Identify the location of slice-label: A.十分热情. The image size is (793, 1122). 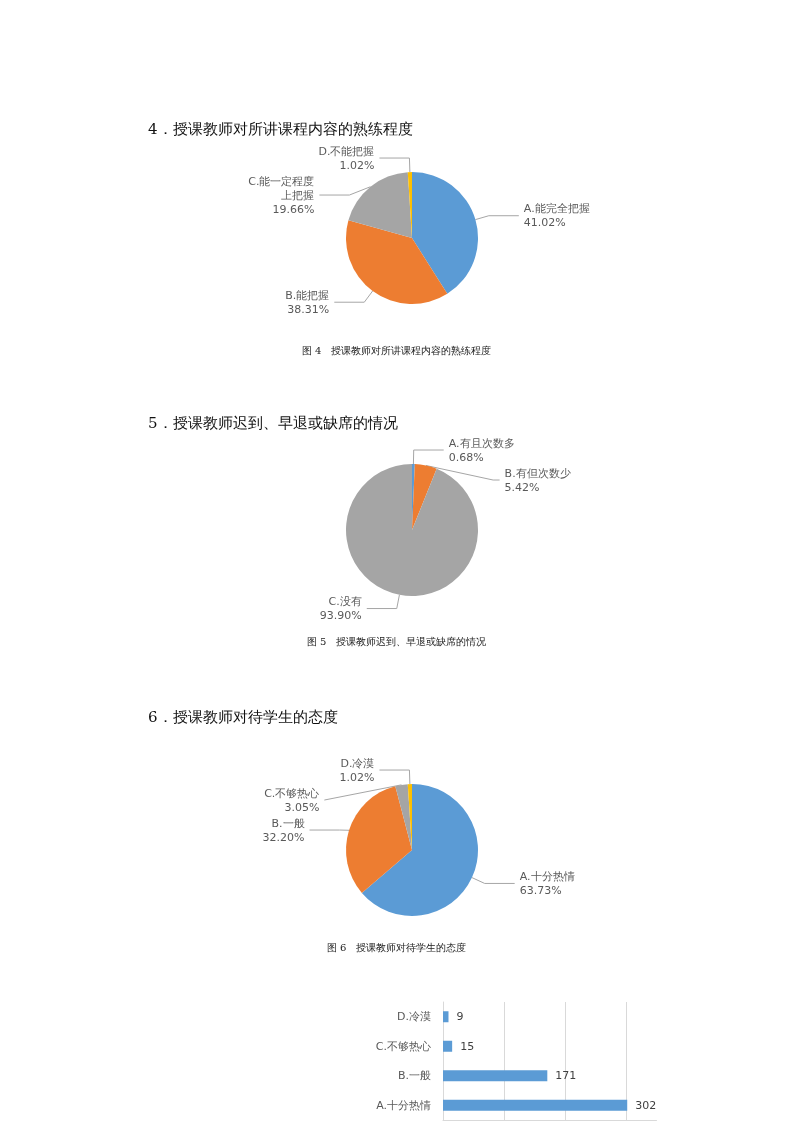
(547, 876).